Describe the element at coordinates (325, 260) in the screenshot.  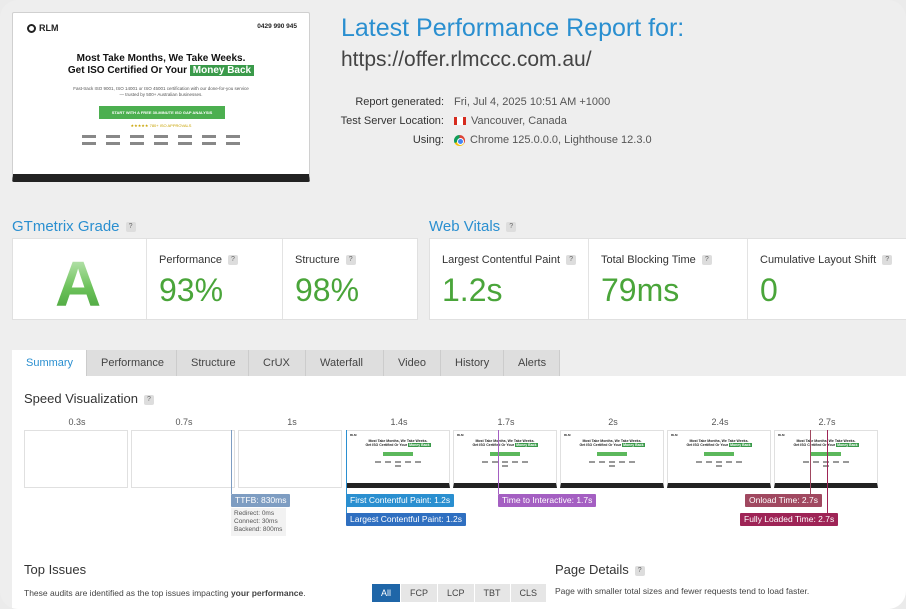
I see `structure-label: Structure?` at that location.